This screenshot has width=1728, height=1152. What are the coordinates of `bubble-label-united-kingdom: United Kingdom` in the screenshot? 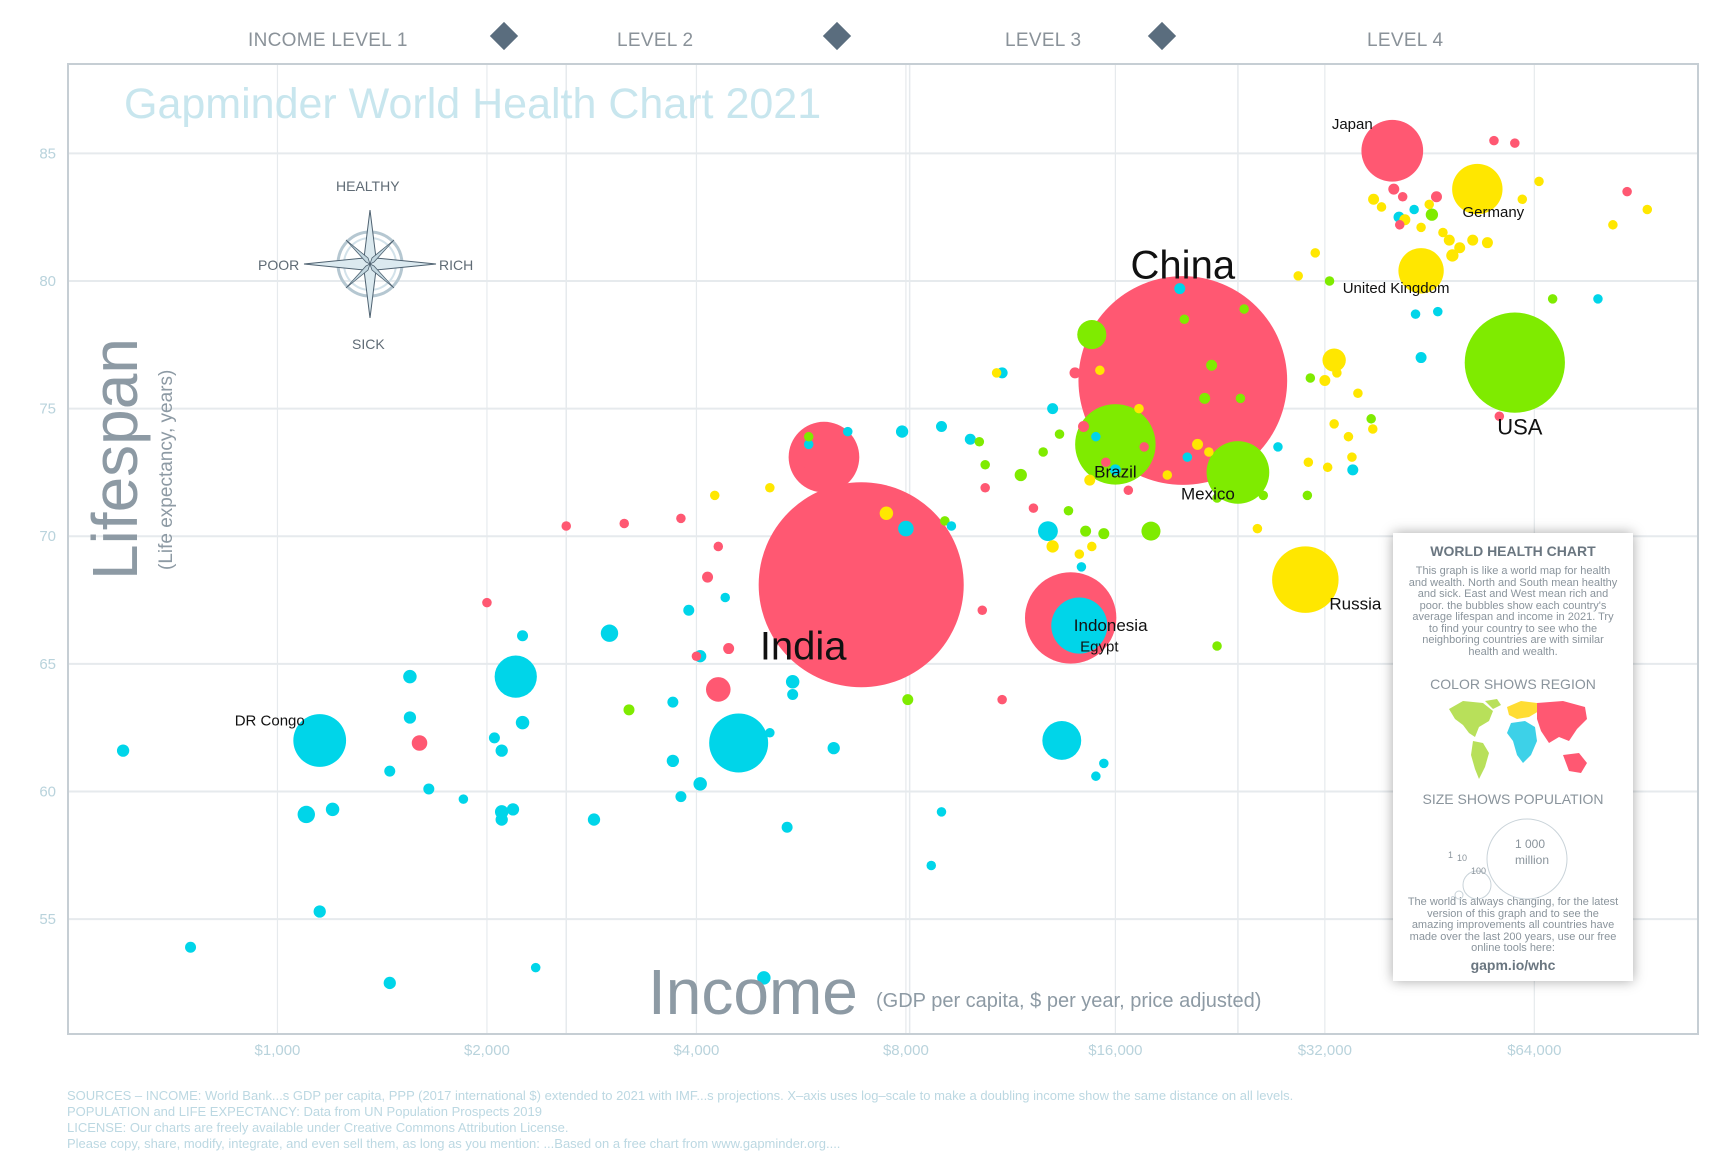 It's located at (1396, 288).